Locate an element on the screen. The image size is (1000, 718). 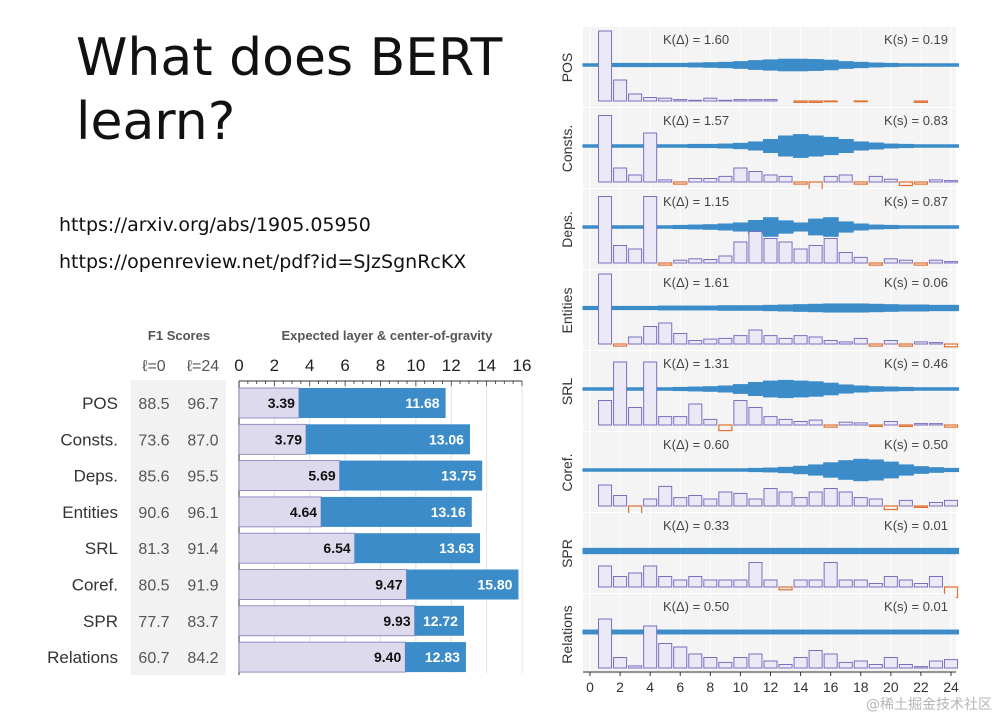
center-of-gravity-label: 13.06 is located at coordinates (446, 439).